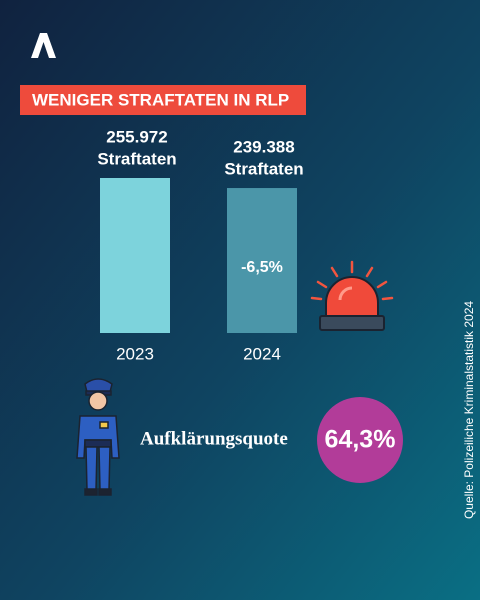  I want to click on value-label: 239.388, so click(263, 147).